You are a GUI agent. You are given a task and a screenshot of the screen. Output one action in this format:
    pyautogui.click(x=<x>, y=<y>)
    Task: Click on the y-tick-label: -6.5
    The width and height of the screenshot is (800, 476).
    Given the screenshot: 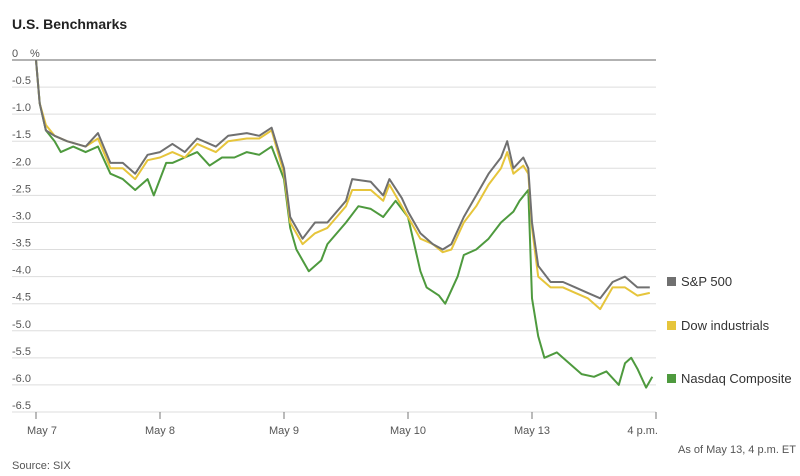 What is the action you would take?
    pyautogui.click(x=21, y=406)
    